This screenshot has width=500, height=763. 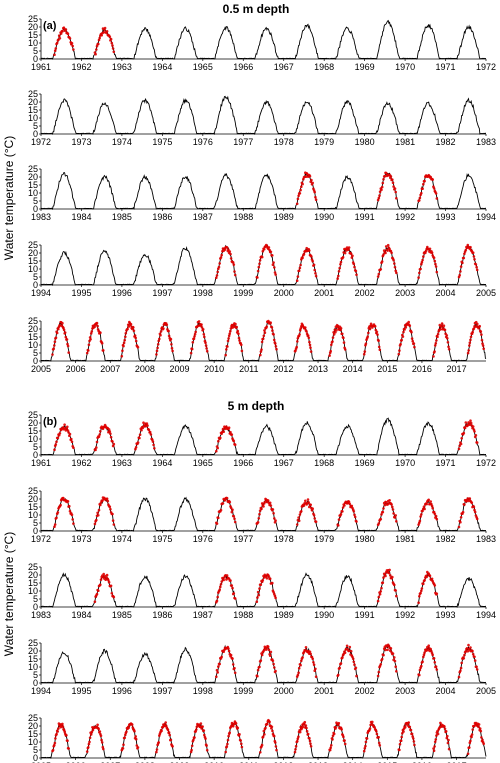 What do you see at coordinates (405, 691) in the screenshot?
I see `x-tick-label: 2003` at bounding box center [405, 691].